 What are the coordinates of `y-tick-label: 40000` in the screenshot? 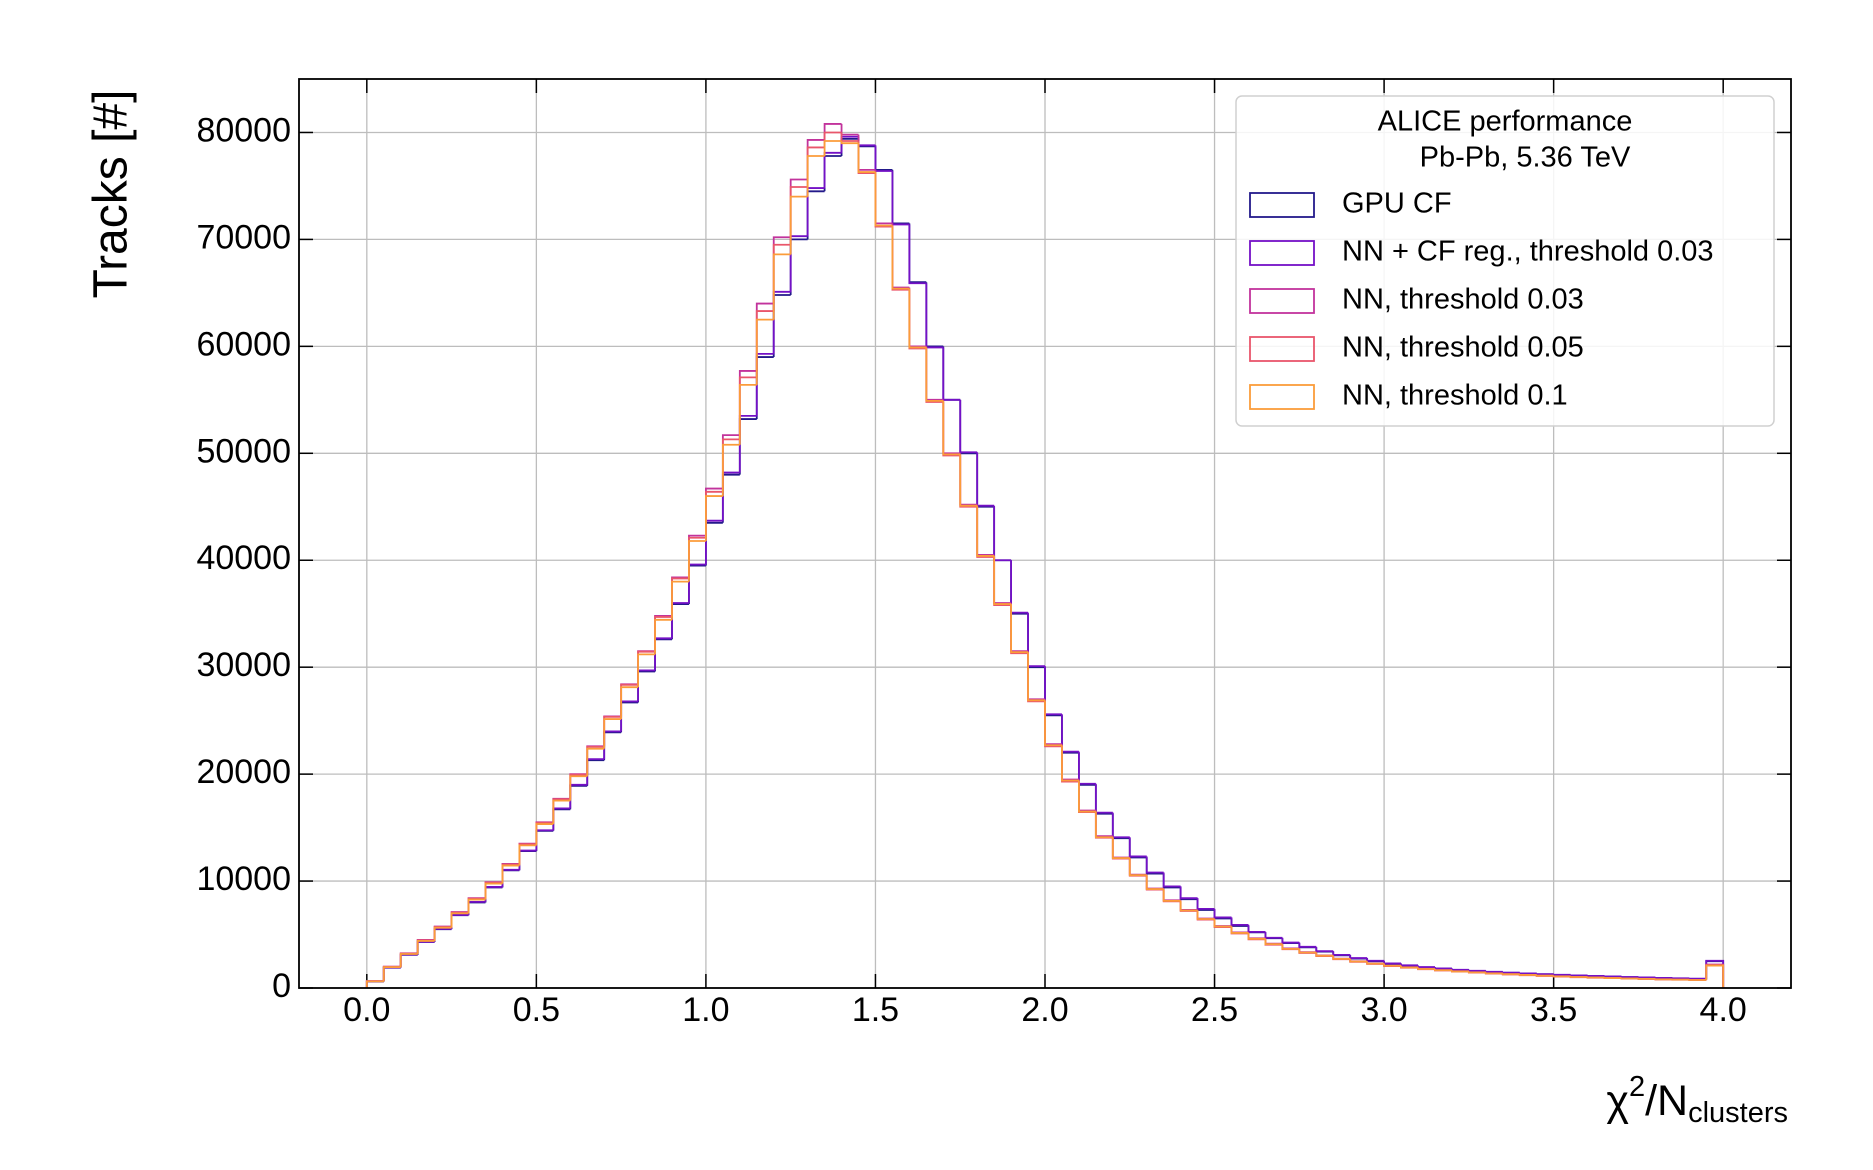 It's located at (243, 558).